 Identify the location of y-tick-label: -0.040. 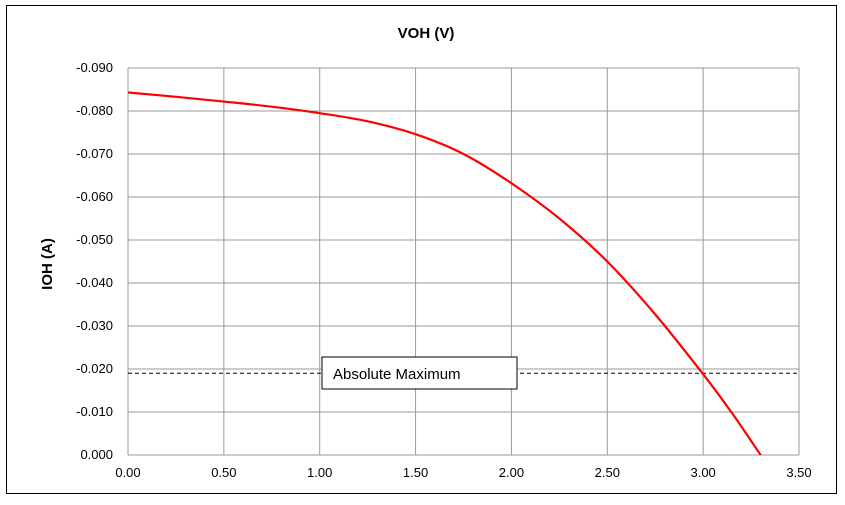
(94, 282).